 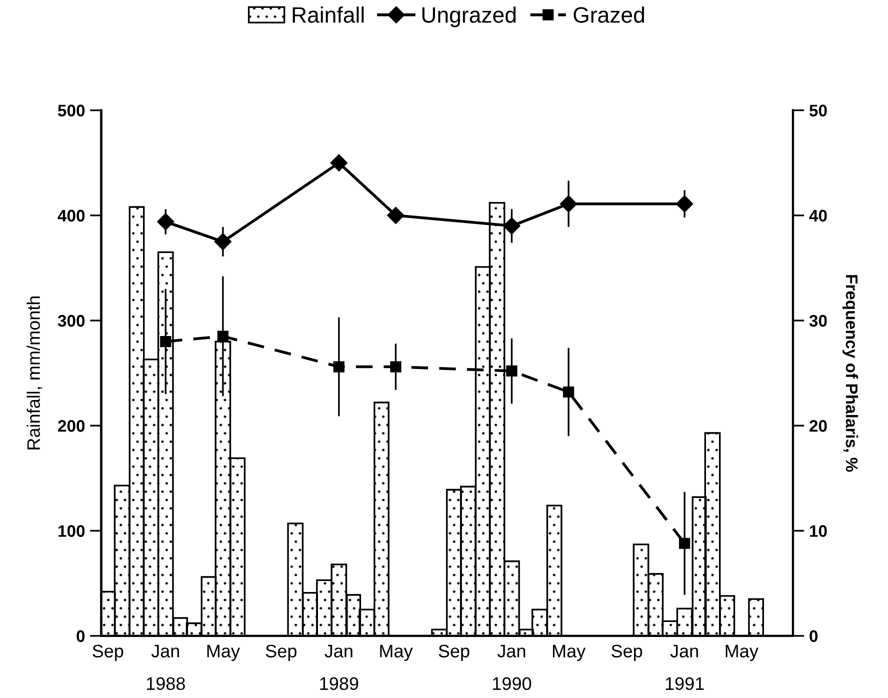 I want to click on y2-tick-label: 40, so click(x=818, y=216).